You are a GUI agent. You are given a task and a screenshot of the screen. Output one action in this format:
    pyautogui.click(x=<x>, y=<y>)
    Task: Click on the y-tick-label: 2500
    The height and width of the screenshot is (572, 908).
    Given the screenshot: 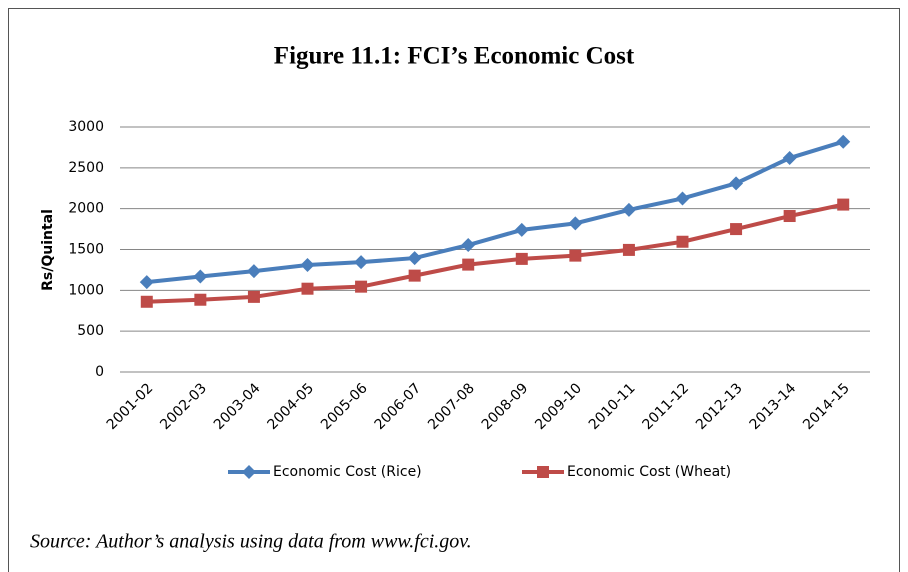 What is the action you would take?
    pyautogui.click(x=86, y=168)
    